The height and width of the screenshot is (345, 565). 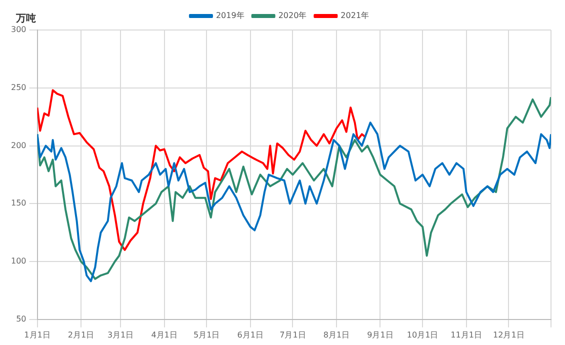 I want to click on x-tick-label: 2月1日, so click(x=81, y=335).